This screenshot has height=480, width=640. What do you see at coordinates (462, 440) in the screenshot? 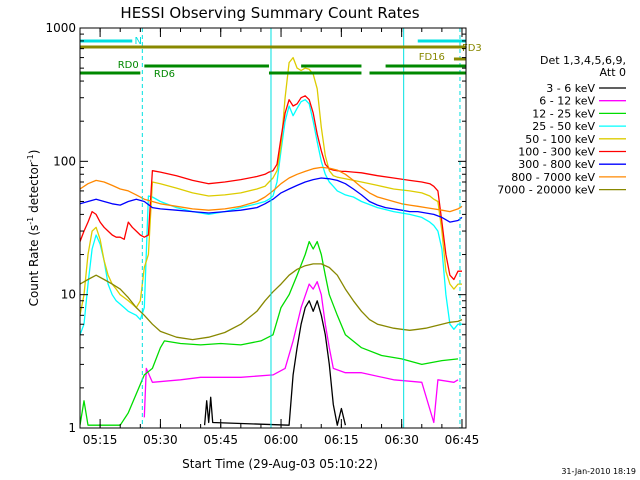
I see `x-tick-label-6: 06:45` at bounding box center [462, 440].